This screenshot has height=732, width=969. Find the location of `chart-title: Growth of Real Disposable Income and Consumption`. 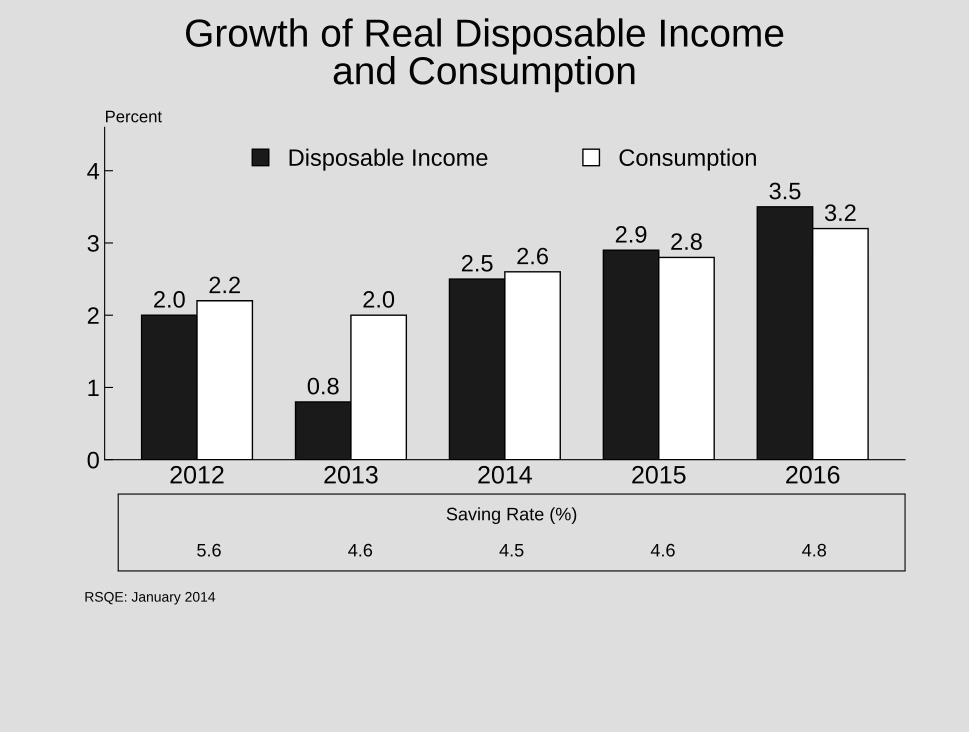

chart-title: Growth of Real Disposable Income and Consumption is located at coordinates (485, 55).